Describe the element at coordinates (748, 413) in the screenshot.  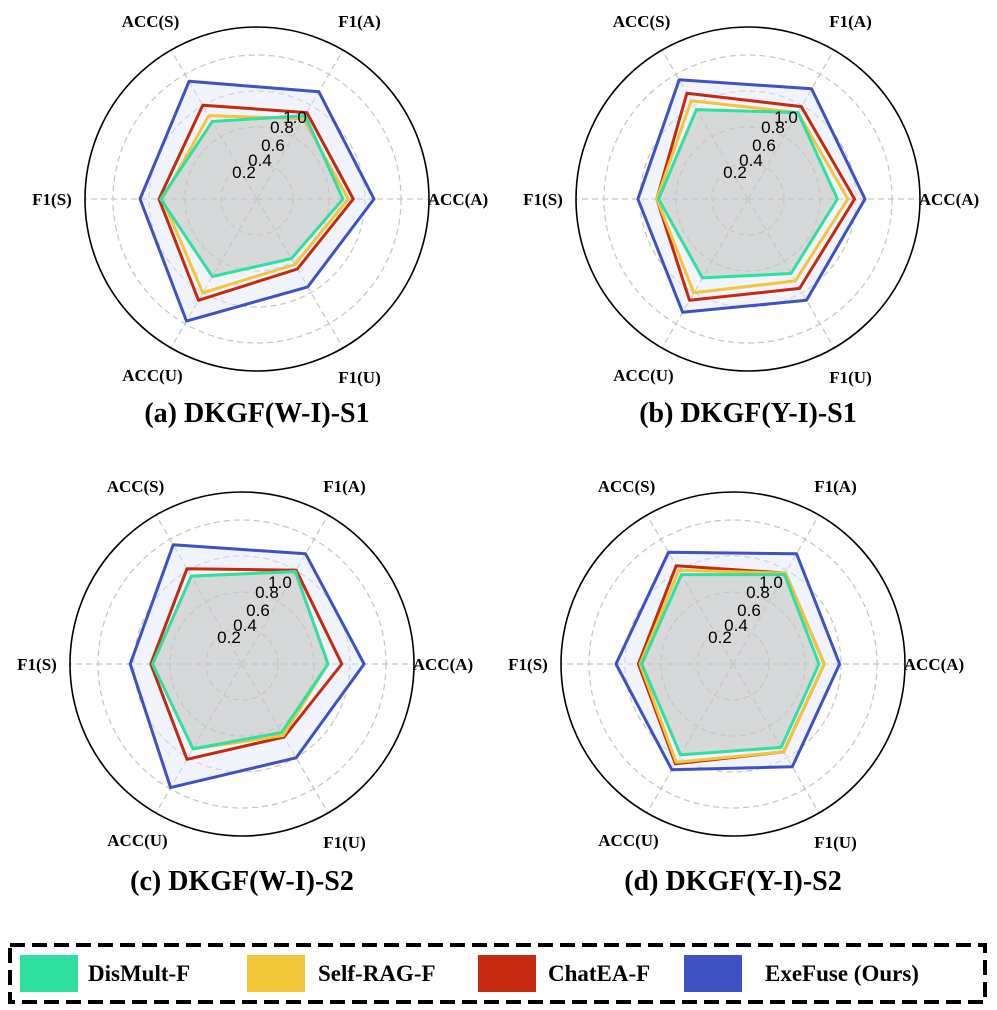
I see `chart-caption: (b) DKGF(Y-I)-S1` at that location.